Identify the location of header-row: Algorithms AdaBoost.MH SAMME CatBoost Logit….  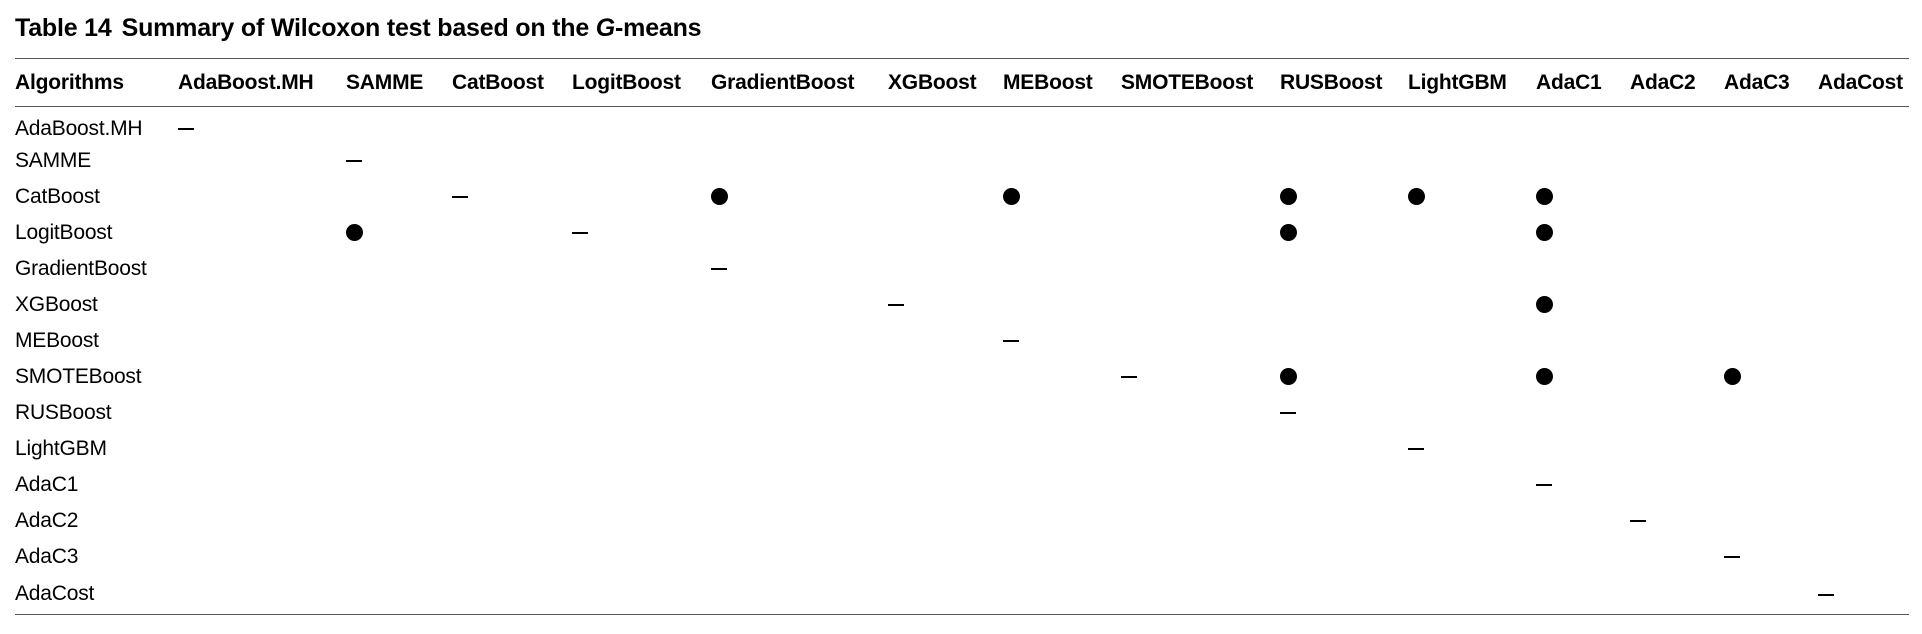
(962, 82).